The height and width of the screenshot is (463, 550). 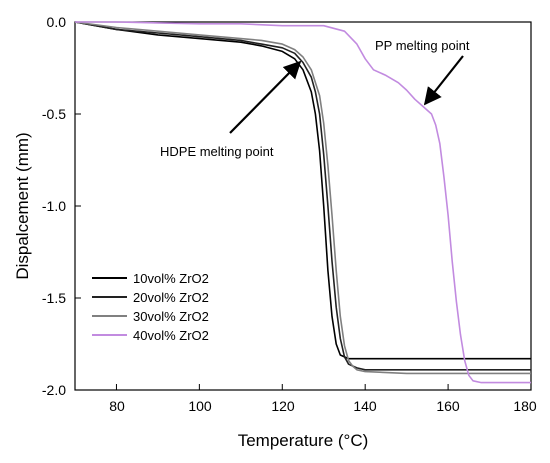 What do you see at coordinates (323, 406) in the screenshot?
I see `x-tick-labels: 80 100 120 140 160 180` at bounding box center [323, 406].